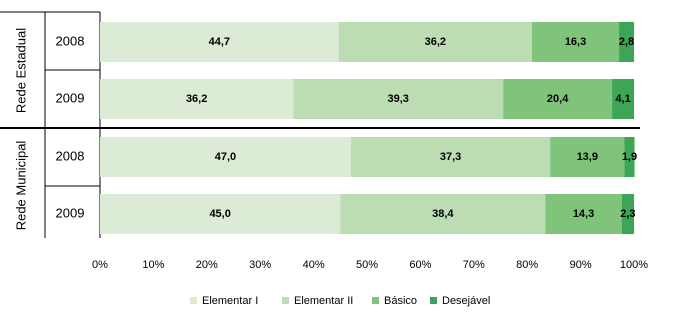 This screenshot has height=319, width=675. Describe the element at coordinates (100, 265) in the screenshot. I see `x-tick-label: 0%` at that location.